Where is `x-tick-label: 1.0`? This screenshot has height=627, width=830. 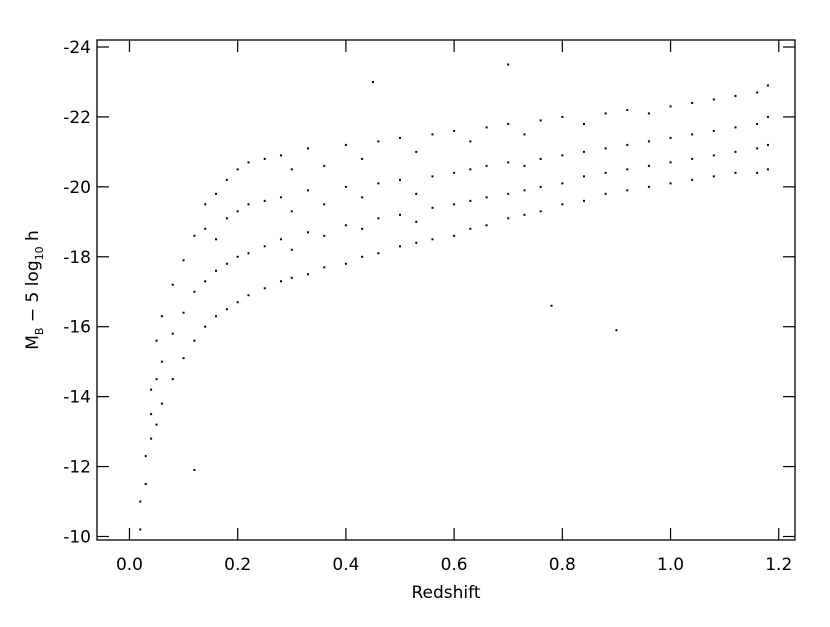 x-tick-label: 1.0 is located at coordinates (670, 565).